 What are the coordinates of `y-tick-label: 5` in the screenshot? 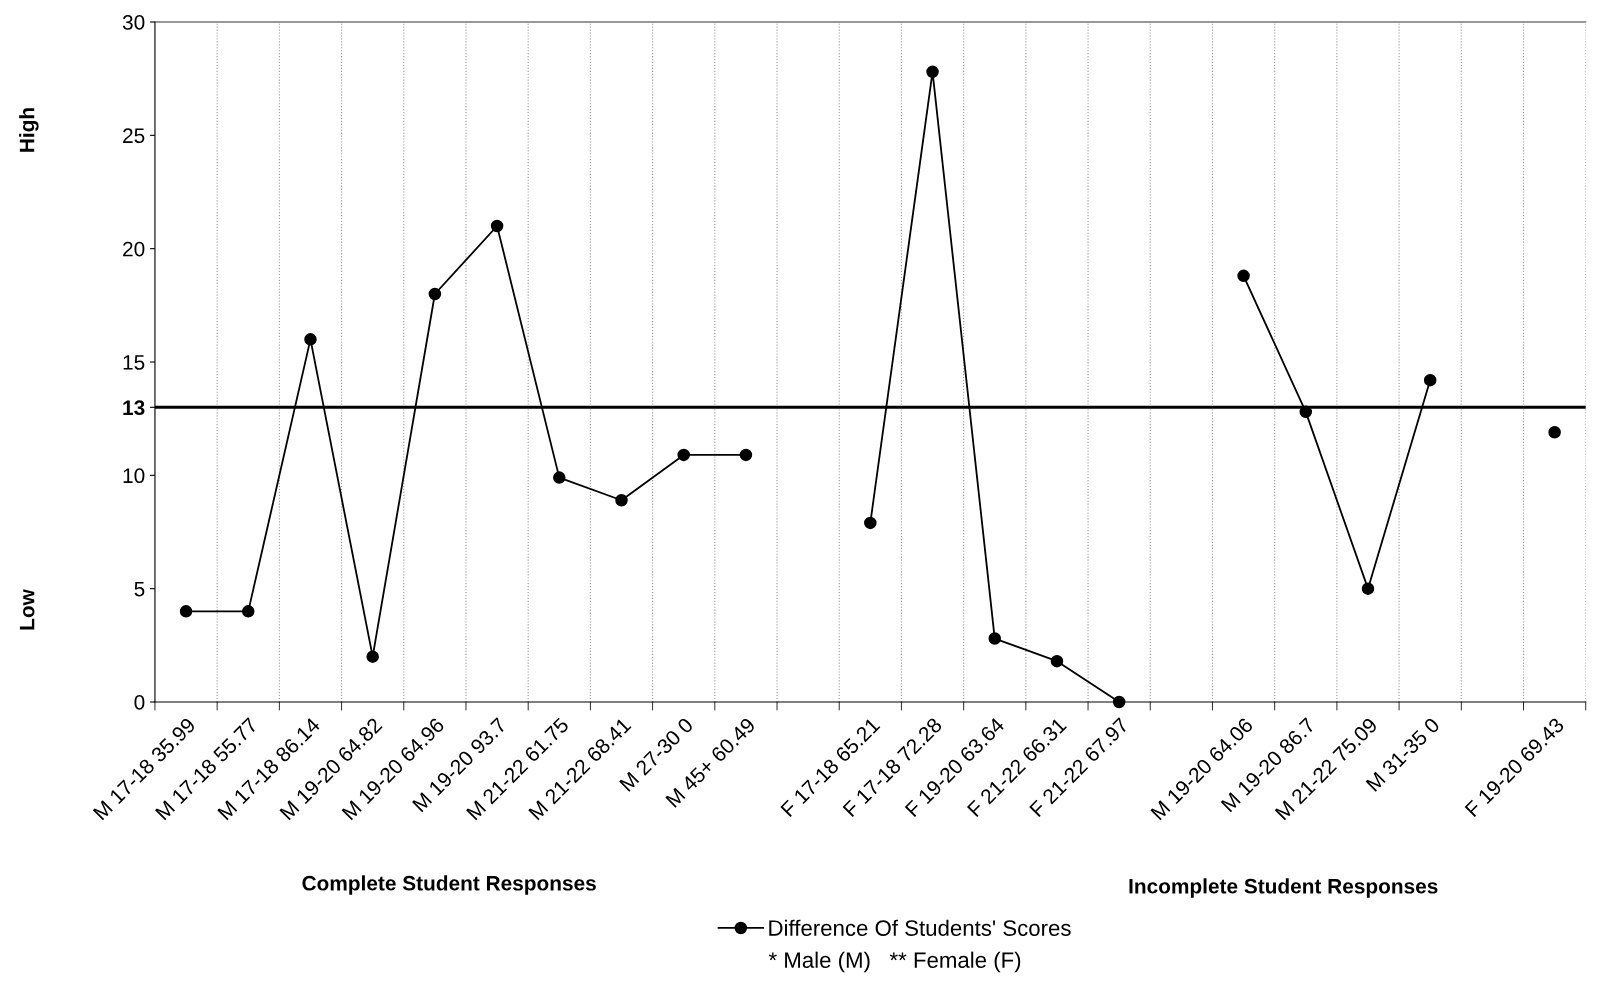 It's located at (139, 589).